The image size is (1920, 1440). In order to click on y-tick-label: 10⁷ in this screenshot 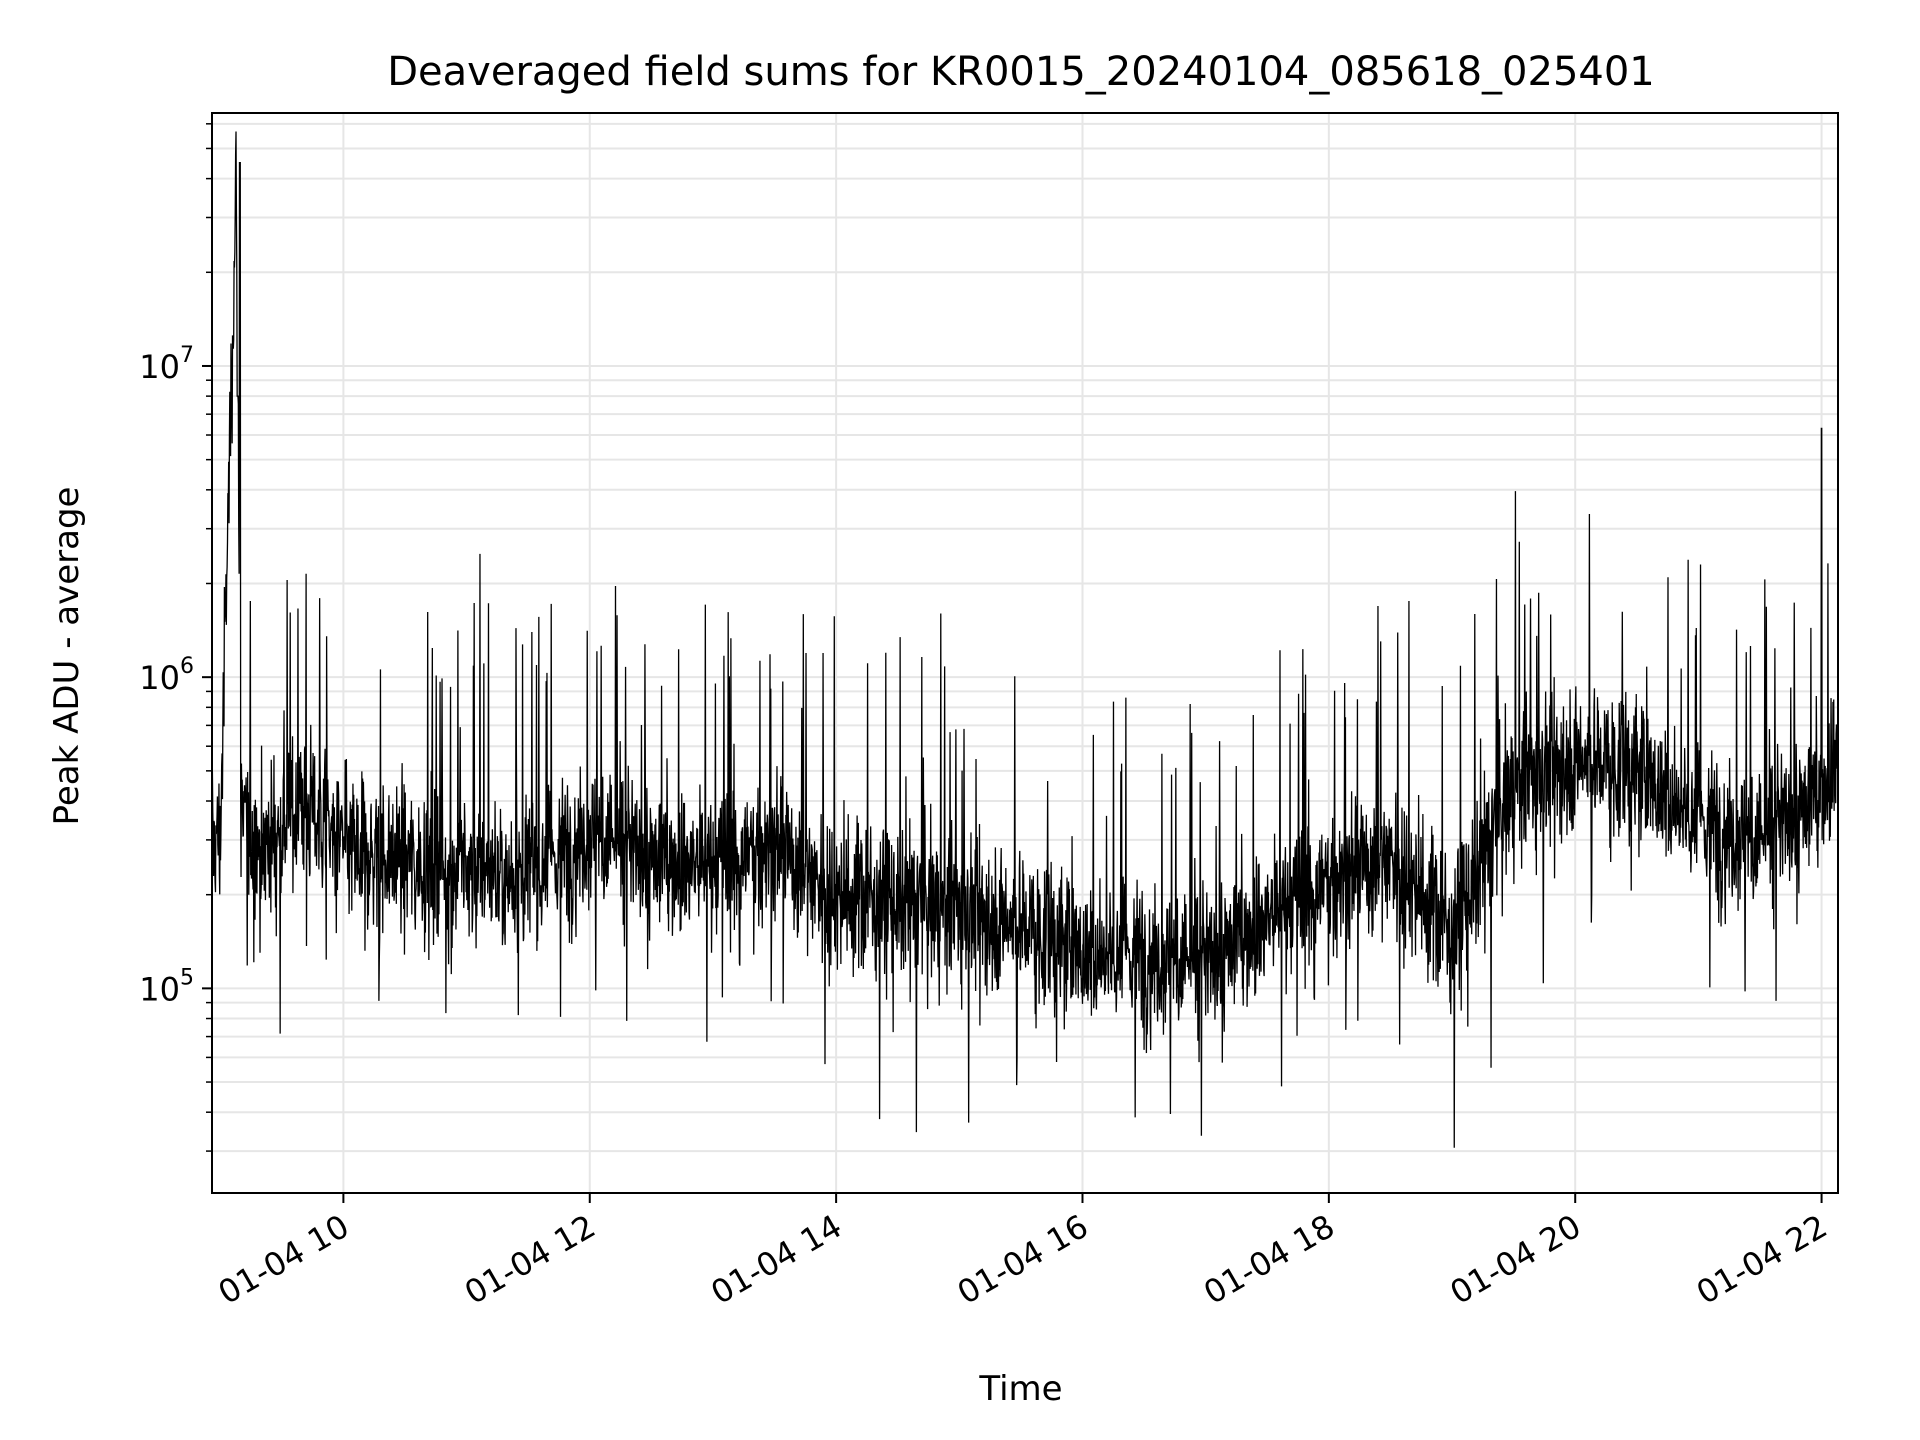, I will do `click(166, 364)`.